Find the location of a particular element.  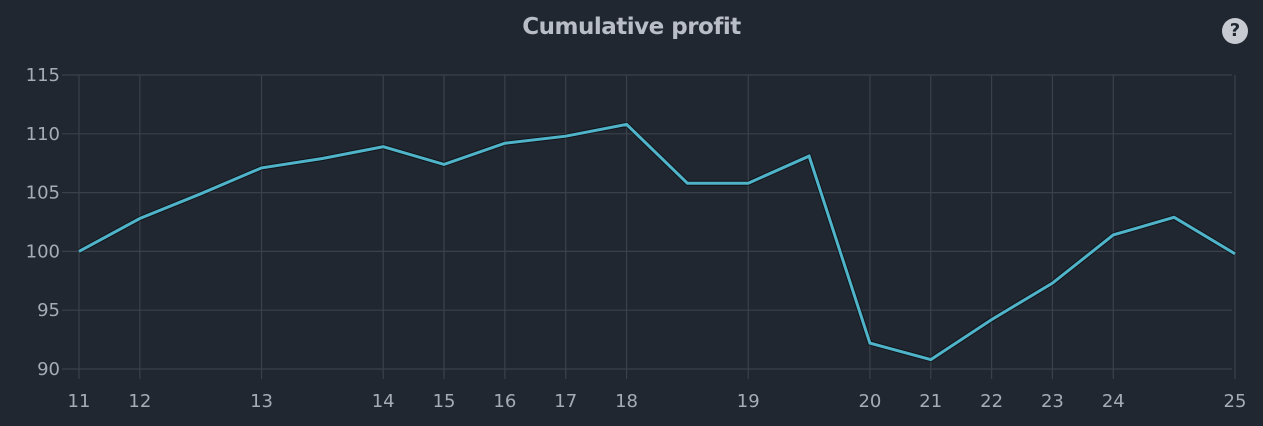

x-tick-label: 22 is located at coordinates (991, 401).